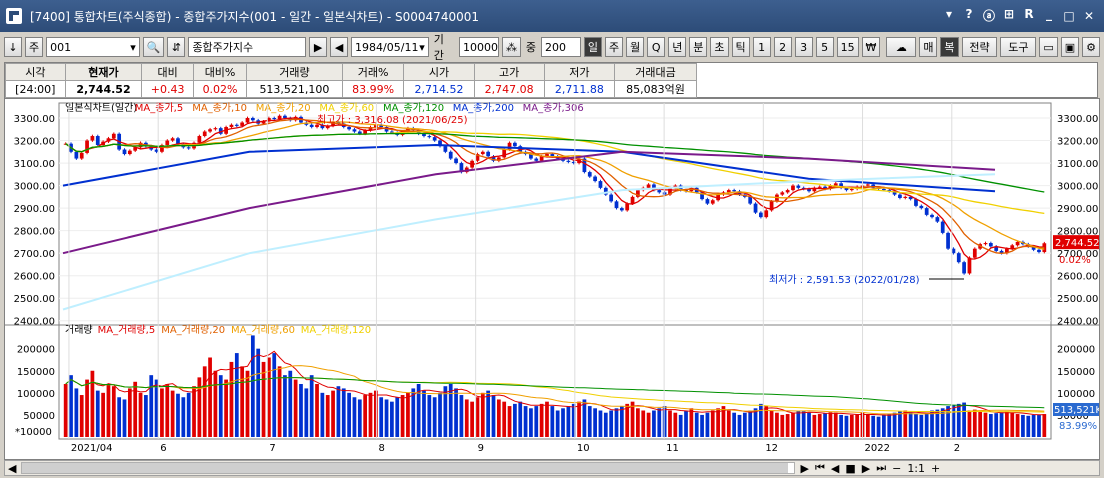 This screenshot has width=1104, height=478. I want to click on period-week: 주, so click(614, 47).